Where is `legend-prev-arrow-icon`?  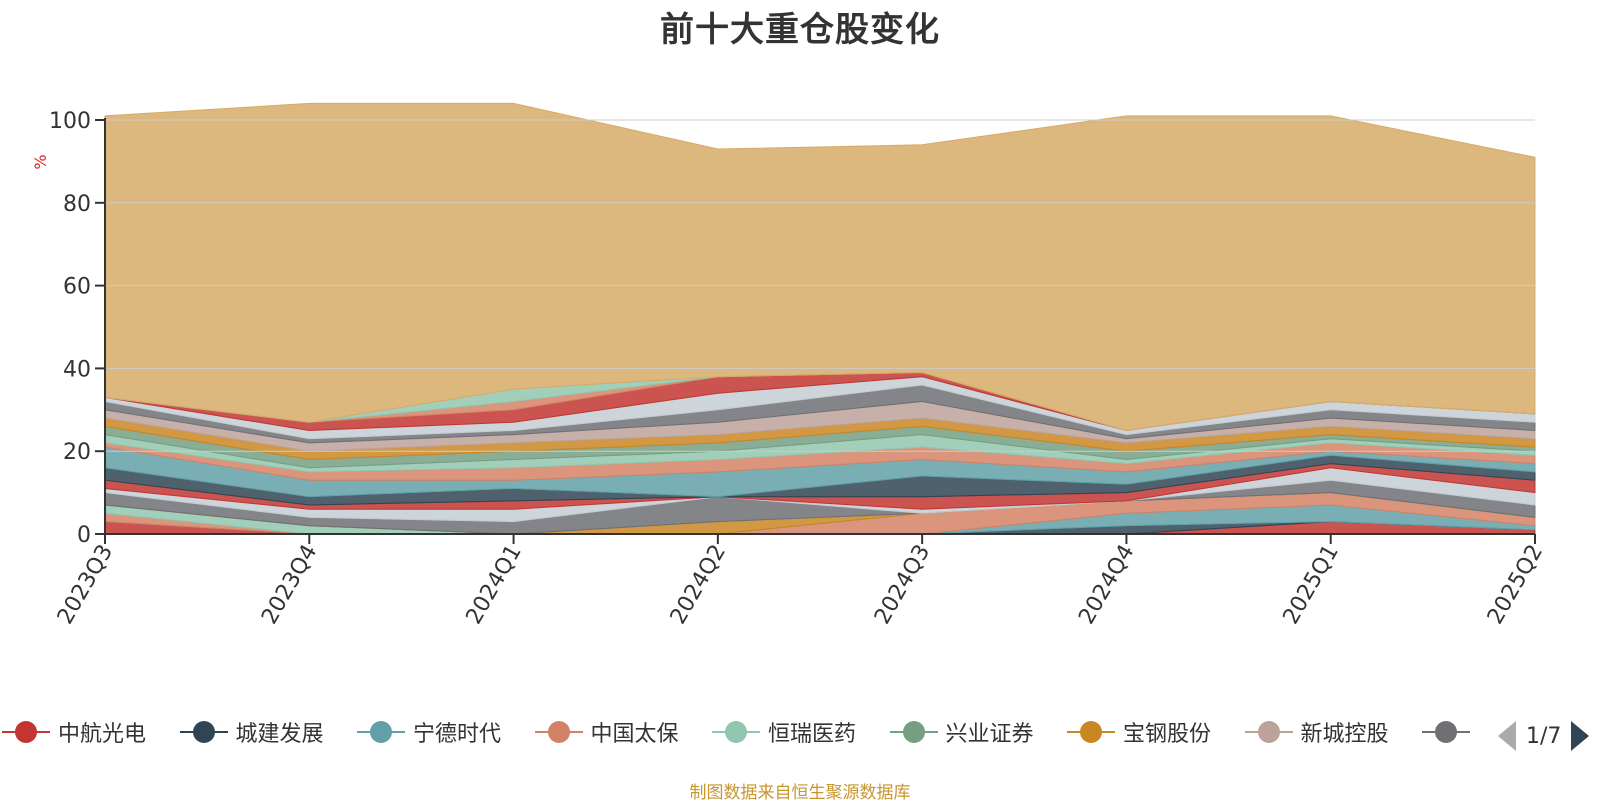
legend-prev-arrow-icon is located at coordinates (1507, 736).